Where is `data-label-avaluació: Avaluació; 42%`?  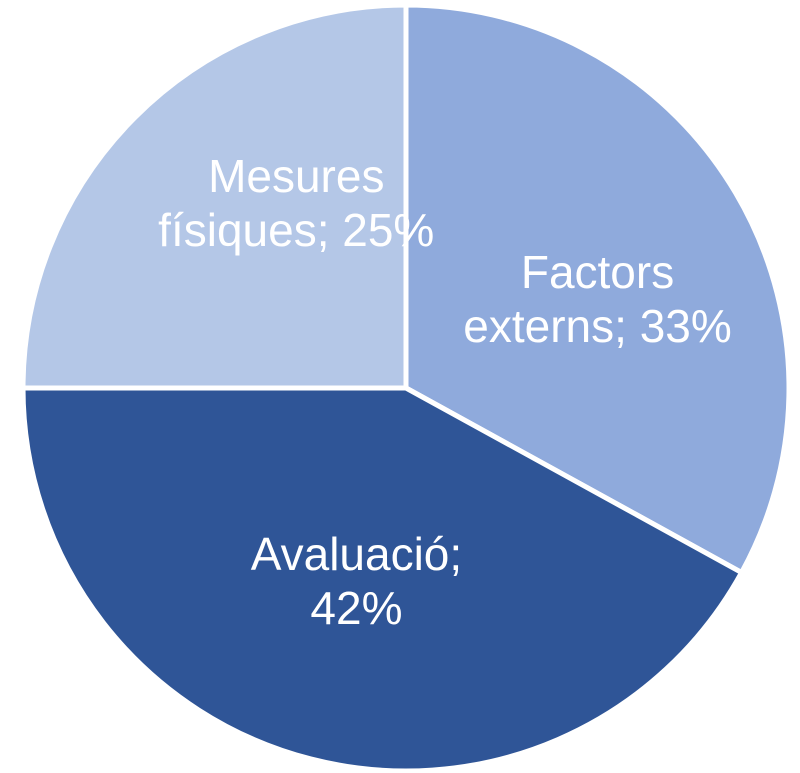 data-label-avaluació: Avaluació; 42% is located at coordinates (356, 581).